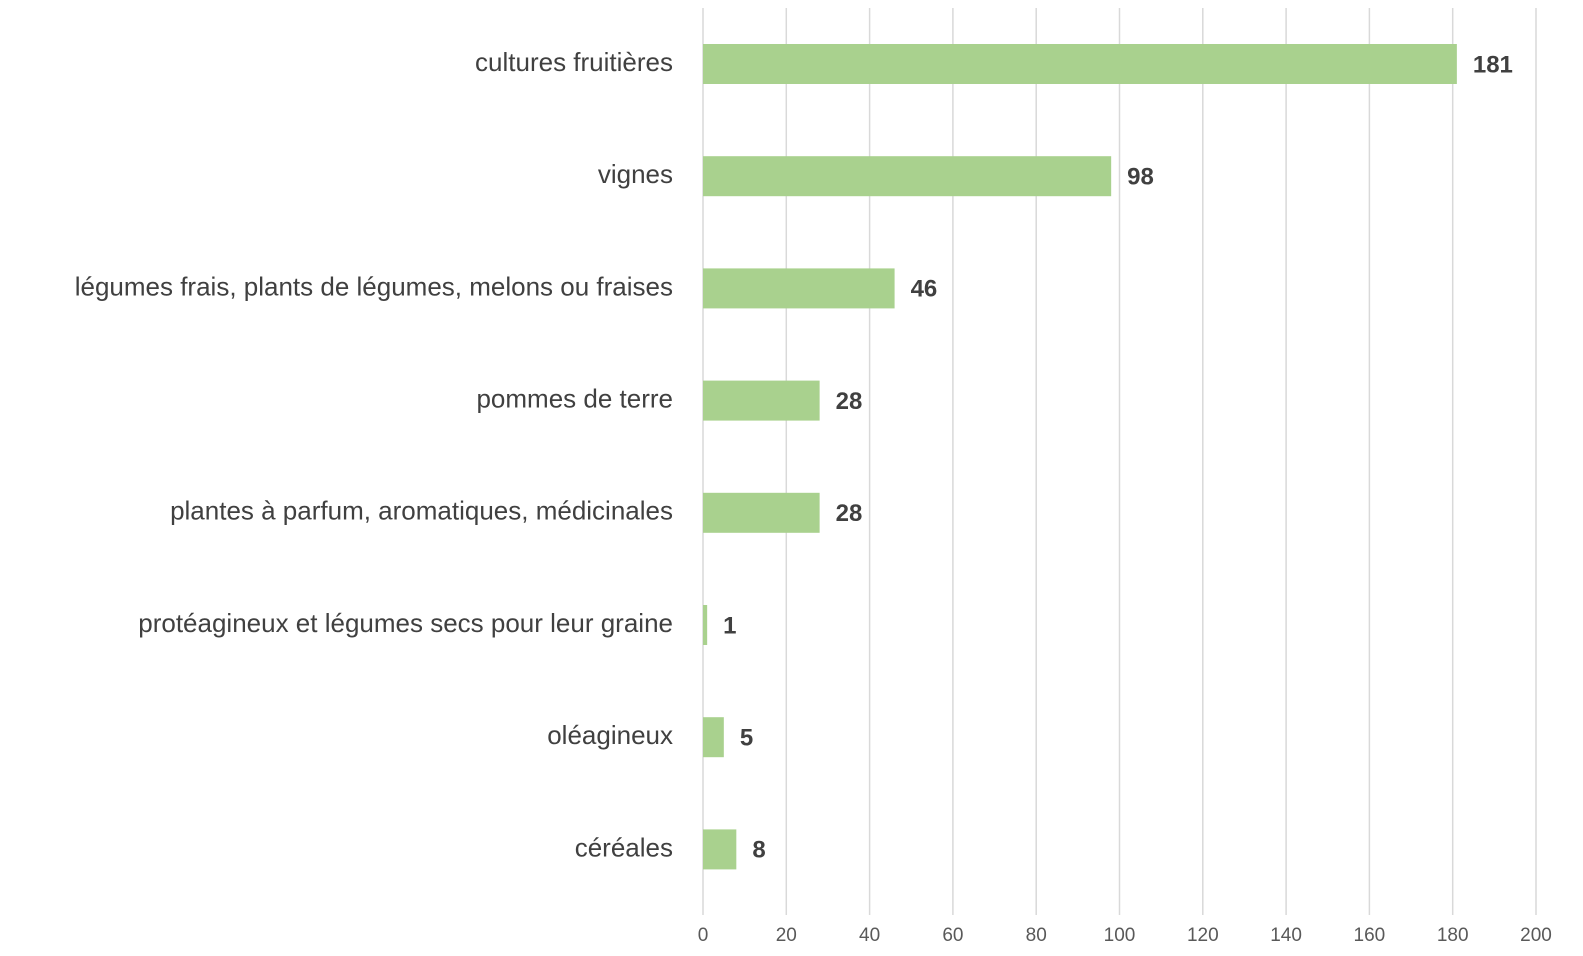  What do you see at coordinates (1036, 935) in the screenshot?
I see `x-tick-label: 80` at bounding box center [1036, 935].